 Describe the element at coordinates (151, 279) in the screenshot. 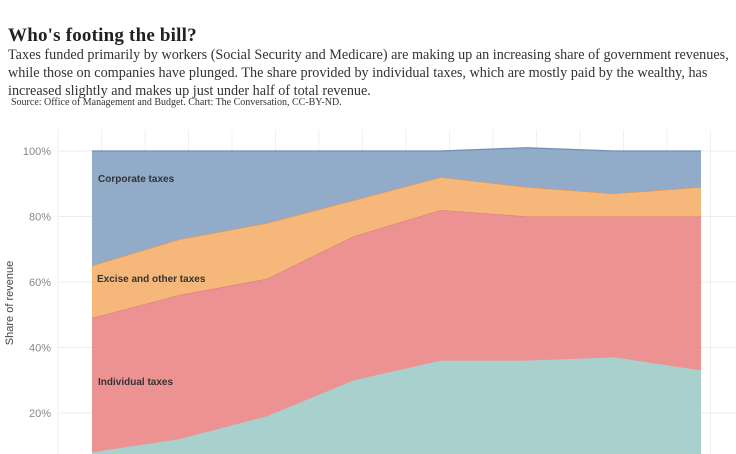

I see `series-label-excise: Excise and other taxes` at that location.